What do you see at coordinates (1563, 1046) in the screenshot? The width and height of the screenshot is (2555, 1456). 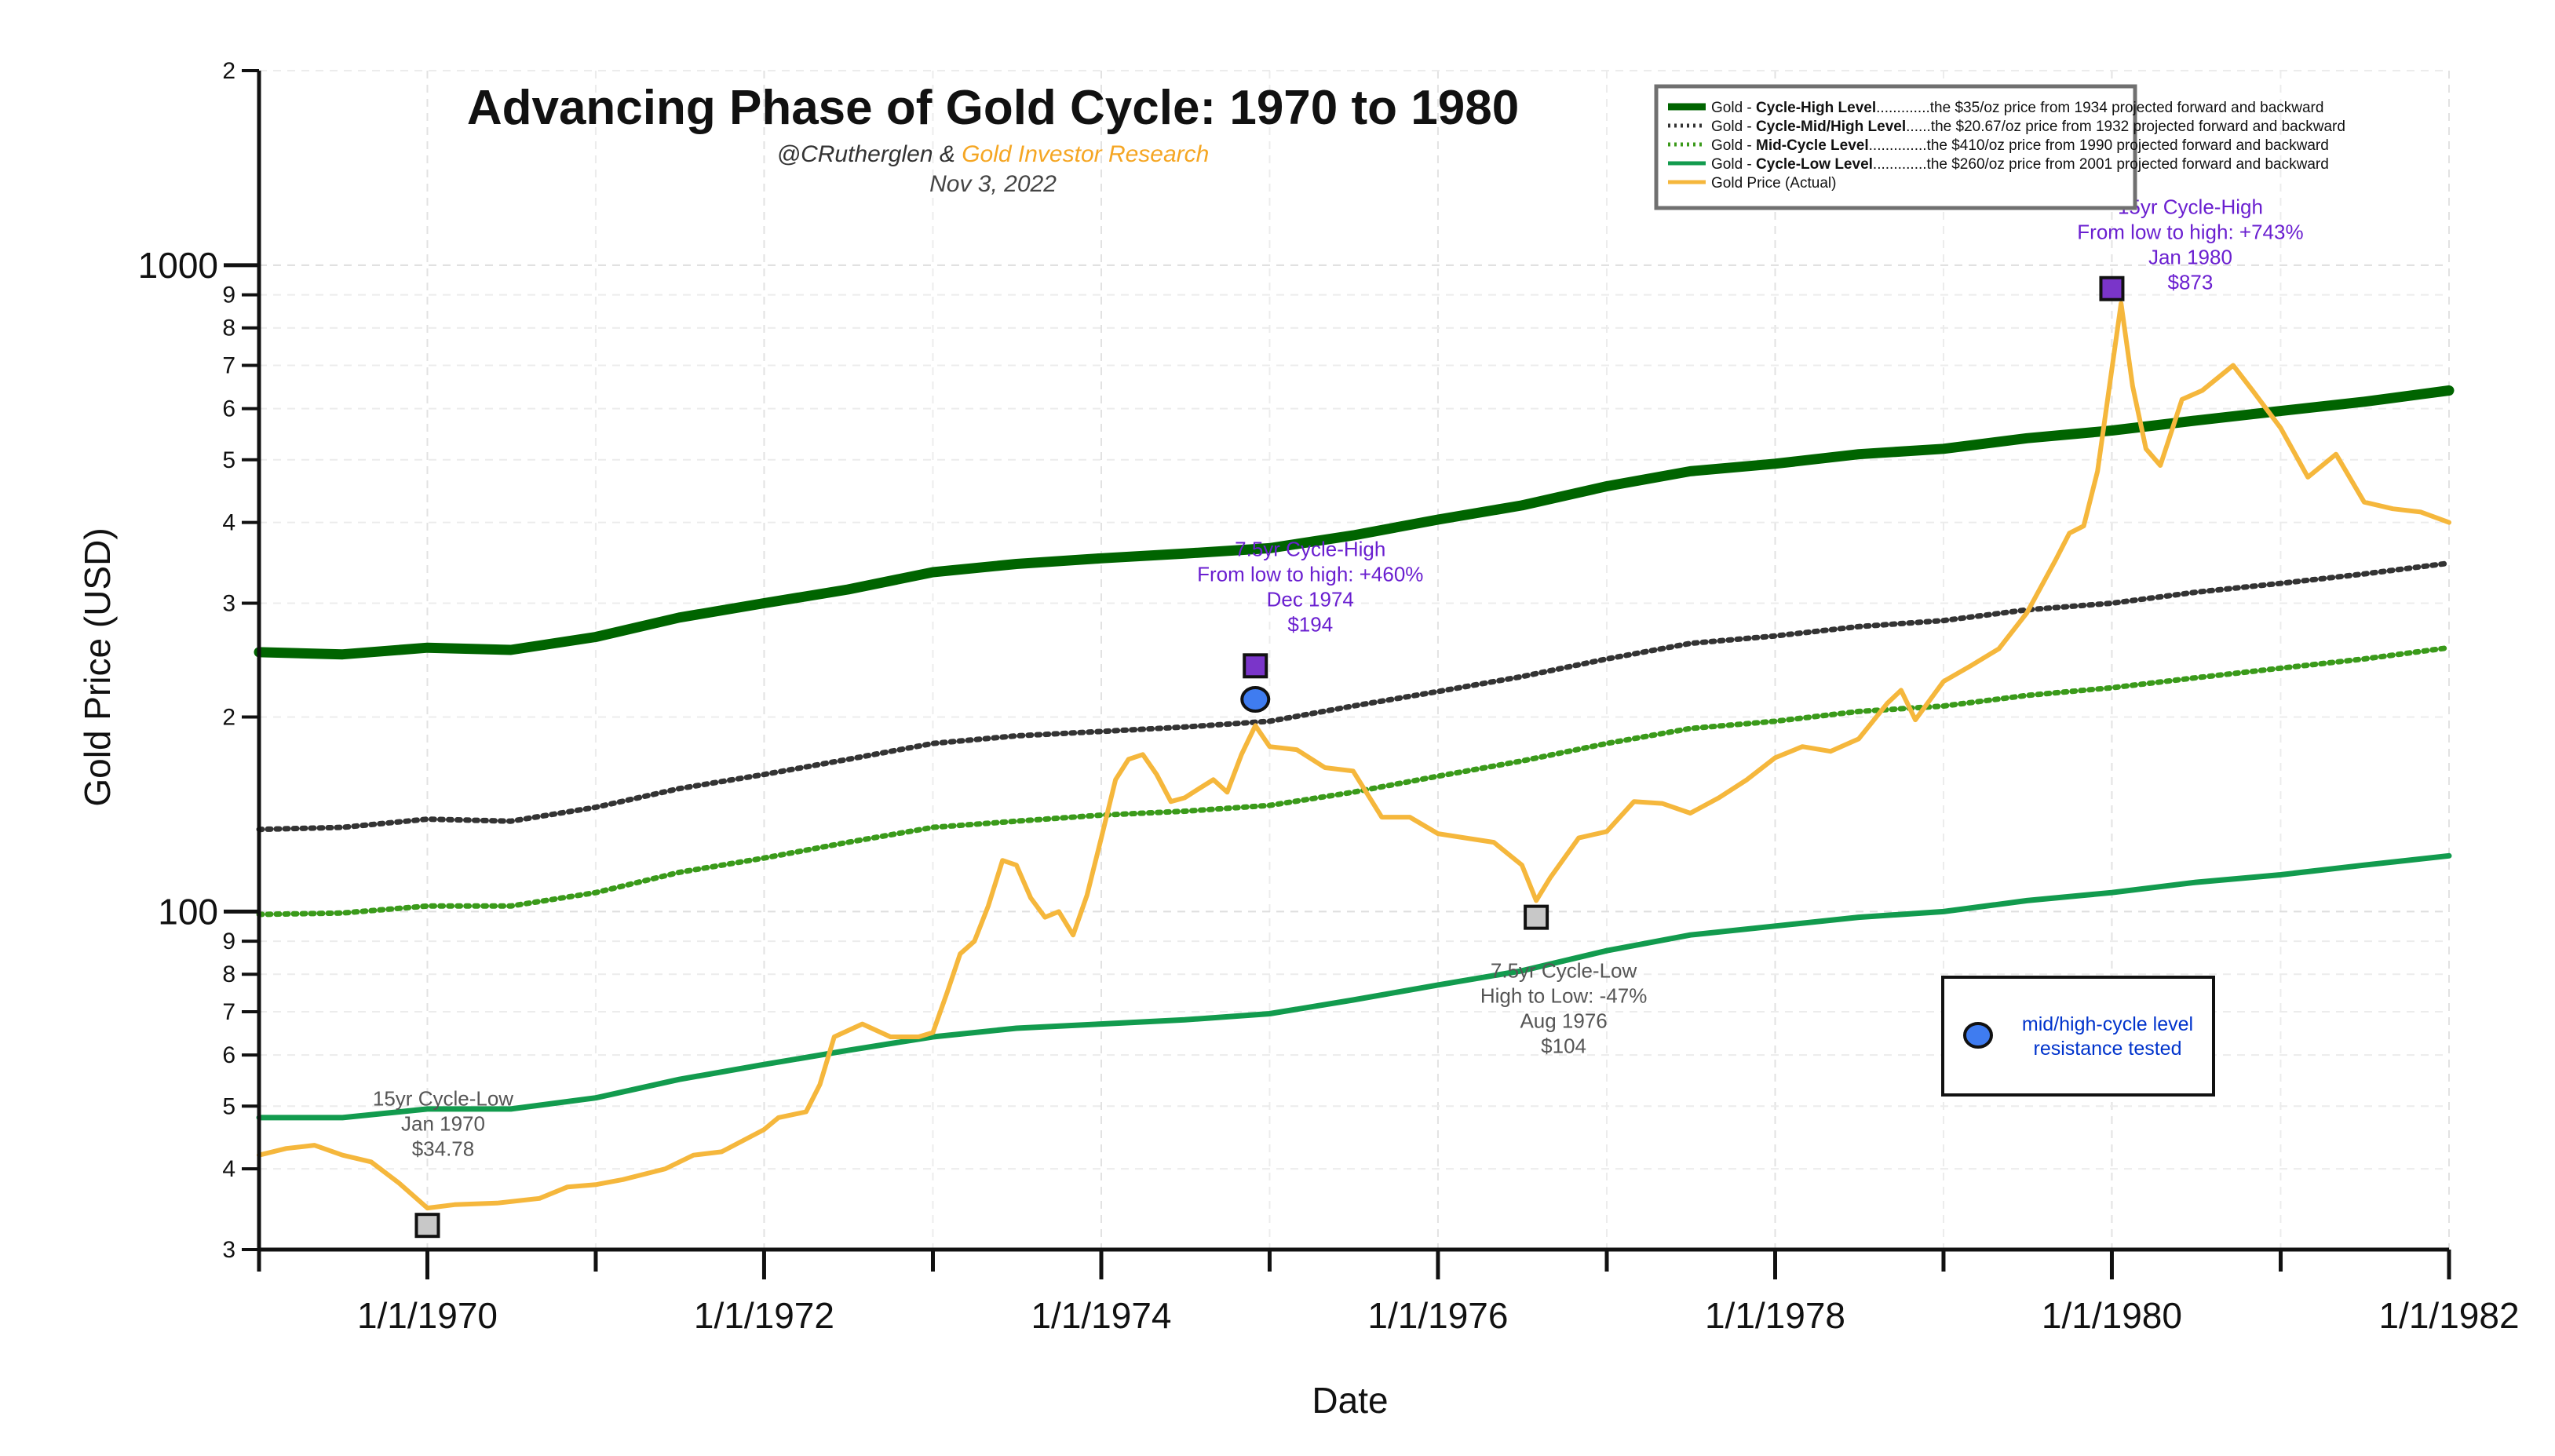 I see `marker-label-low76: $104` at bounding box center [1563, 1046].